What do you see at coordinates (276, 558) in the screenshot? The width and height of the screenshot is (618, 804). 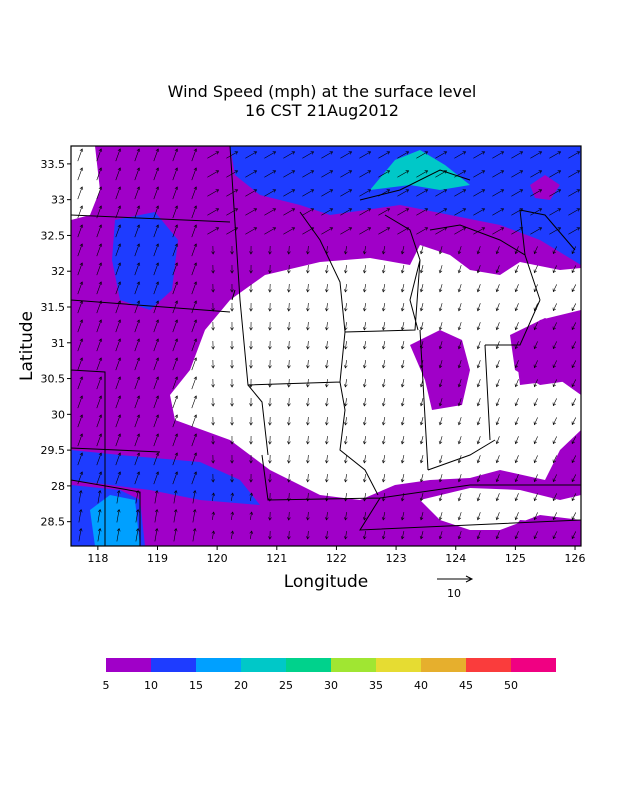 I see `x-tick-label: 121` at bounding box center [276, 558].